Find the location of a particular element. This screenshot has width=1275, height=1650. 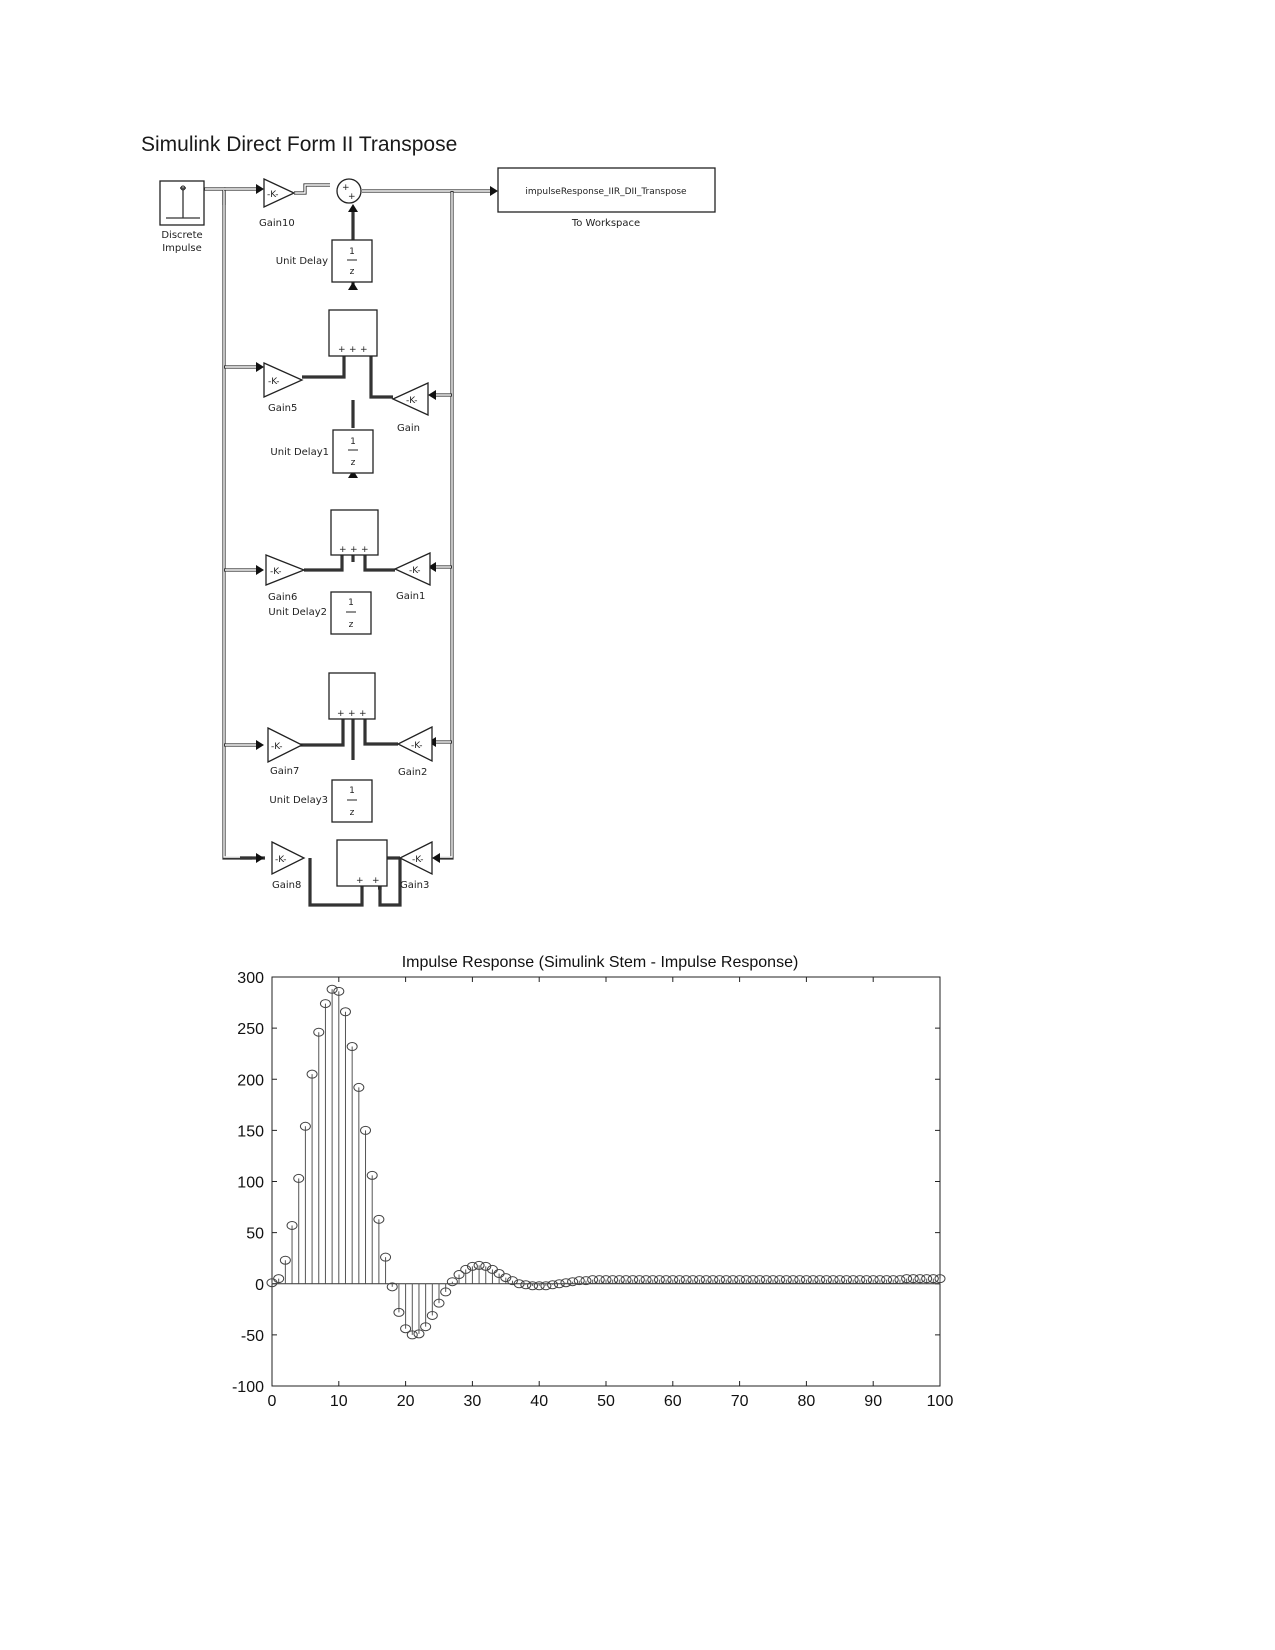

gain6-block: -K- Gain6 is located at coordinates (285, 578).